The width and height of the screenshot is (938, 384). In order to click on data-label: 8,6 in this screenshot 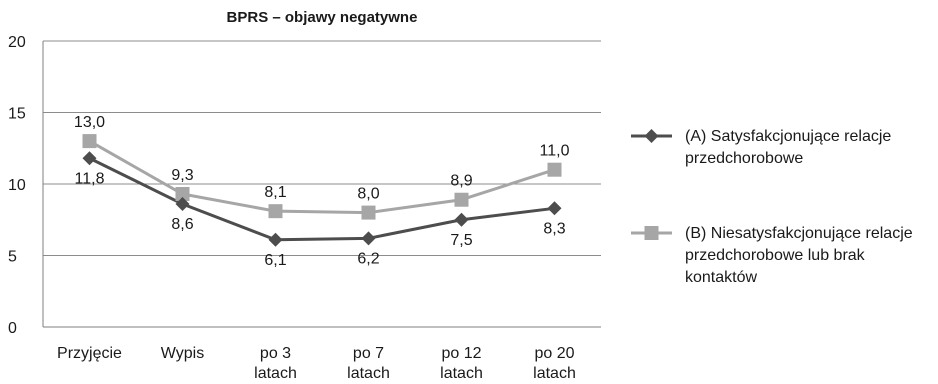, I will do `click(182, 224)`.